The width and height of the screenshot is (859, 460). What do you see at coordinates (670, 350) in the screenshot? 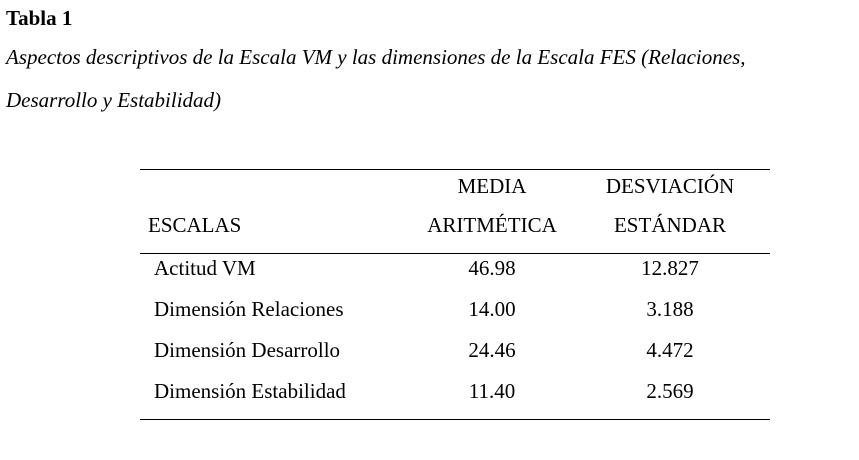
I see `table-cell: 4.472` at bounding box center [670, 350].